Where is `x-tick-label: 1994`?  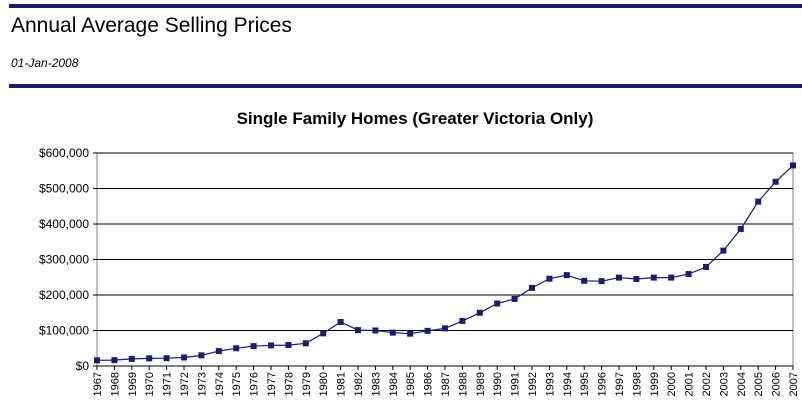 x-tick-label: 1994 is located at coordinates (568, 384).